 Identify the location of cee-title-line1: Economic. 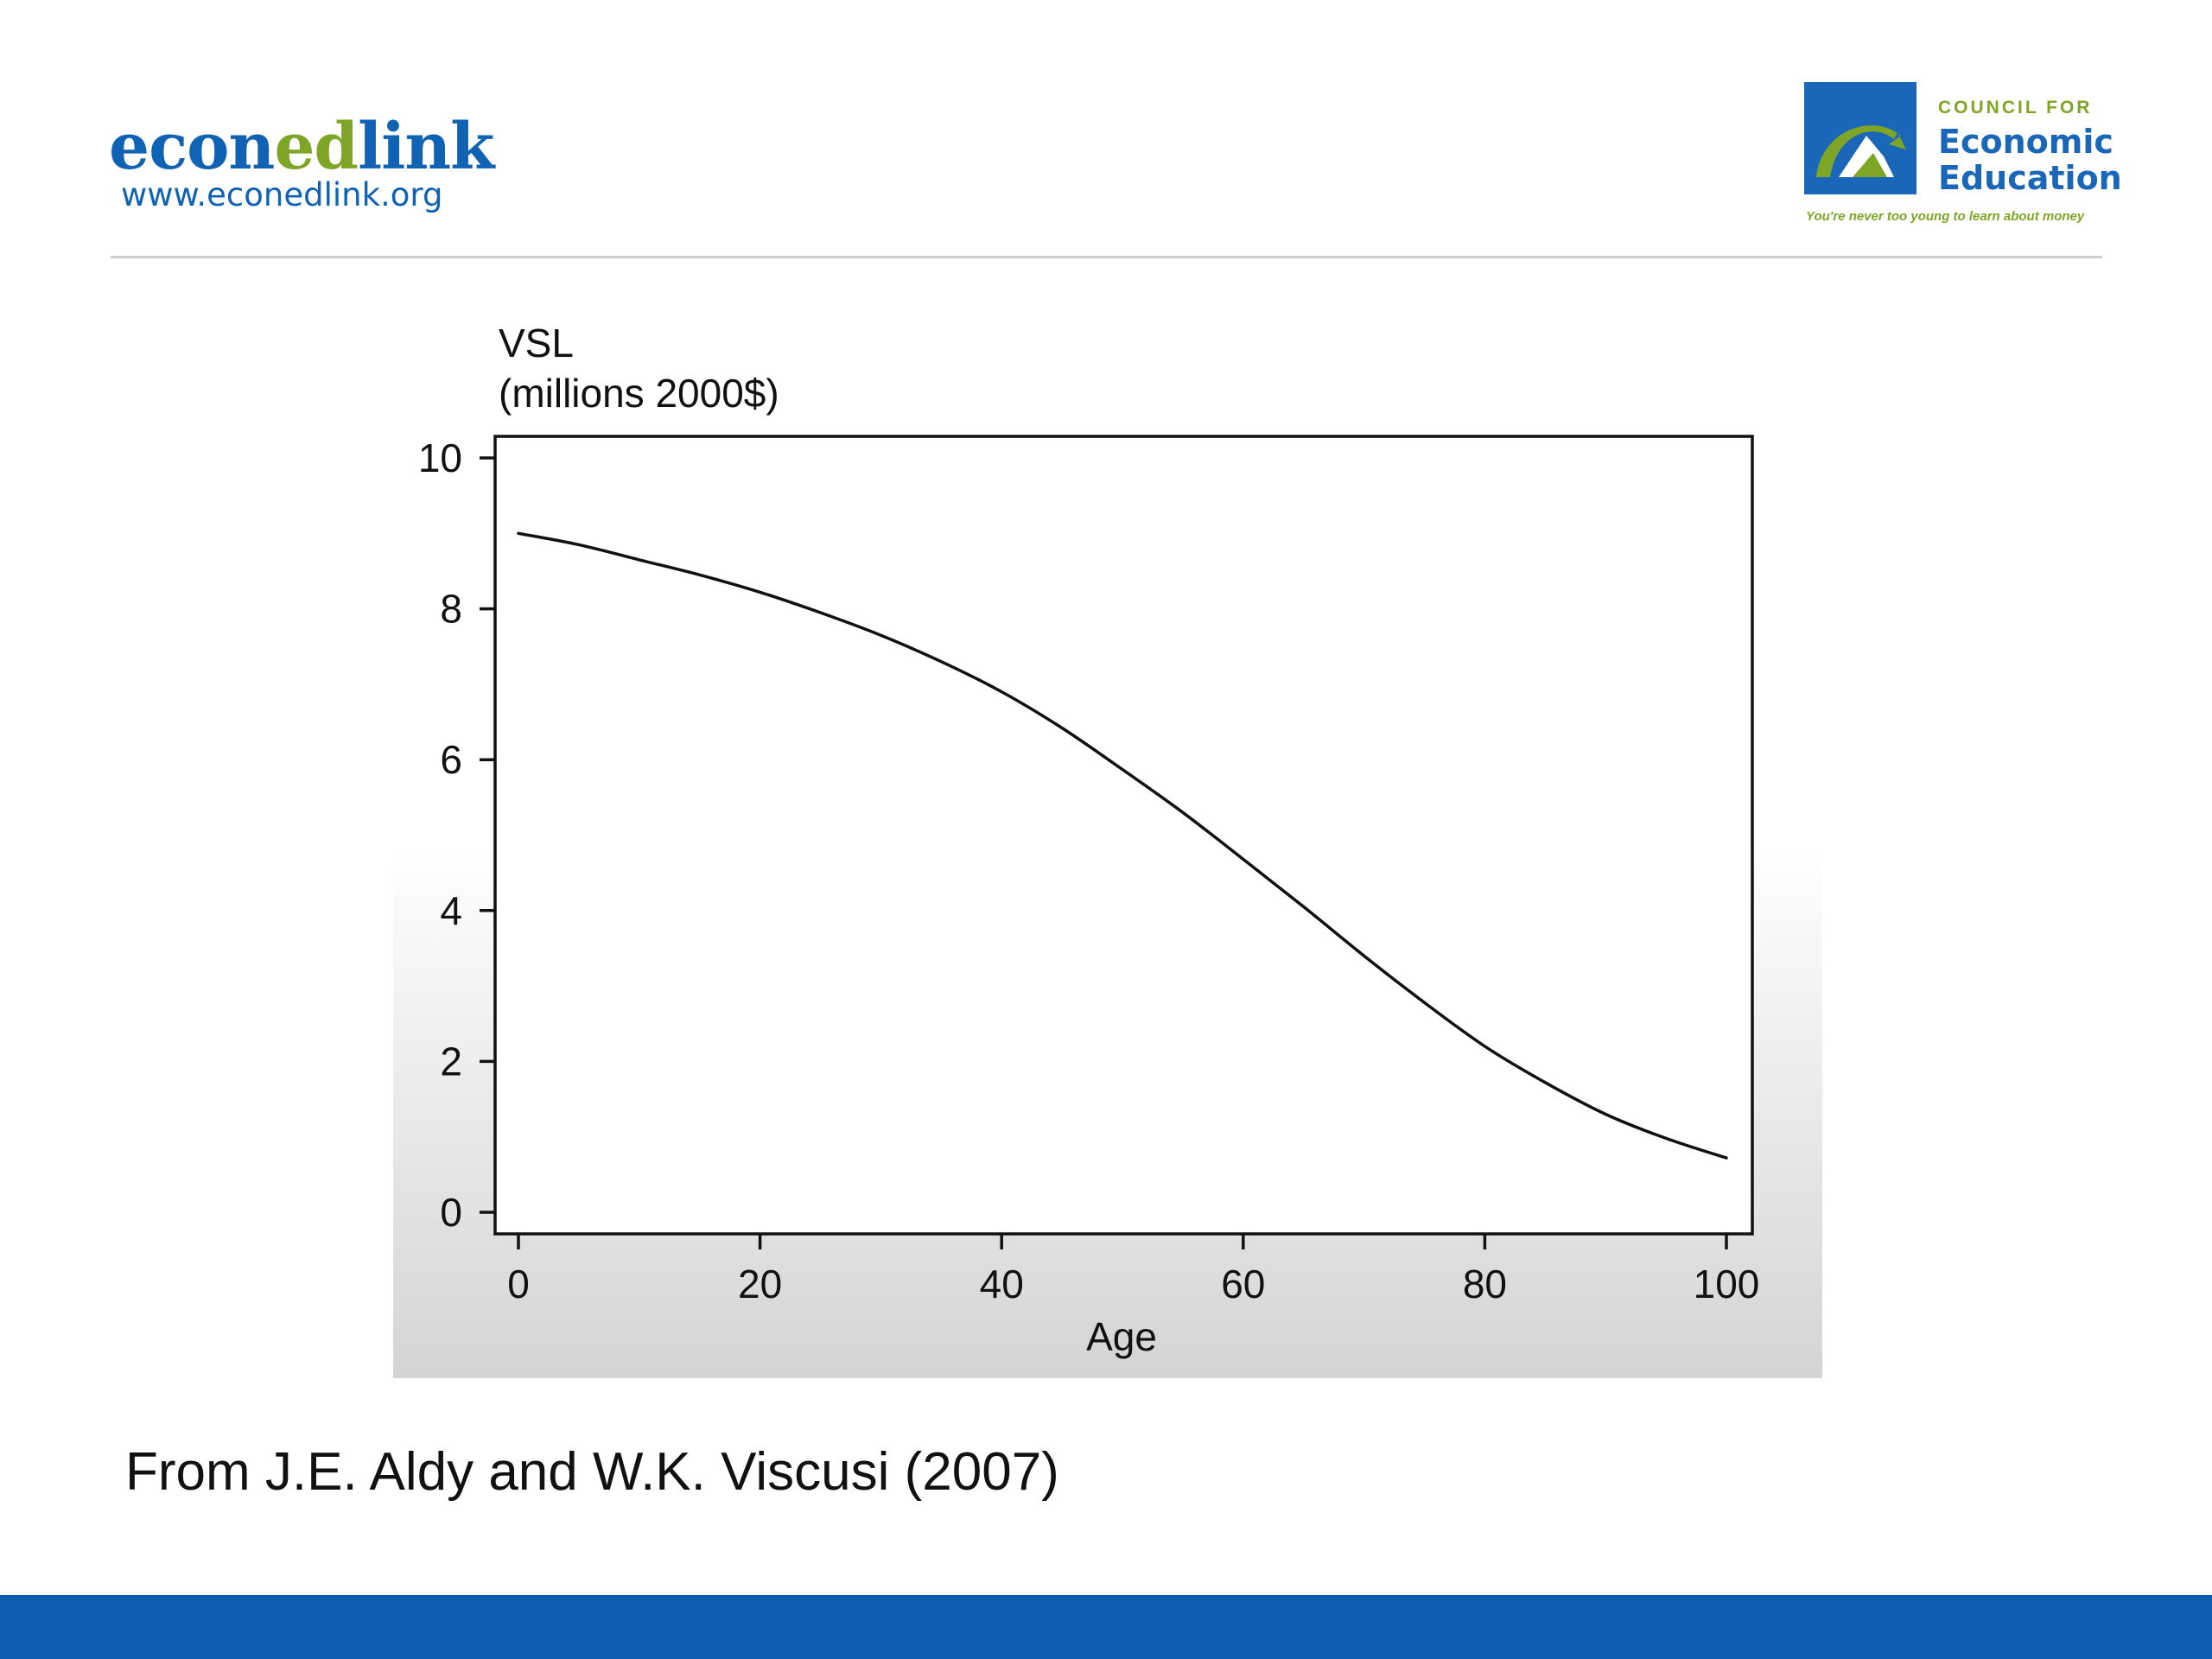
(2025, 142).